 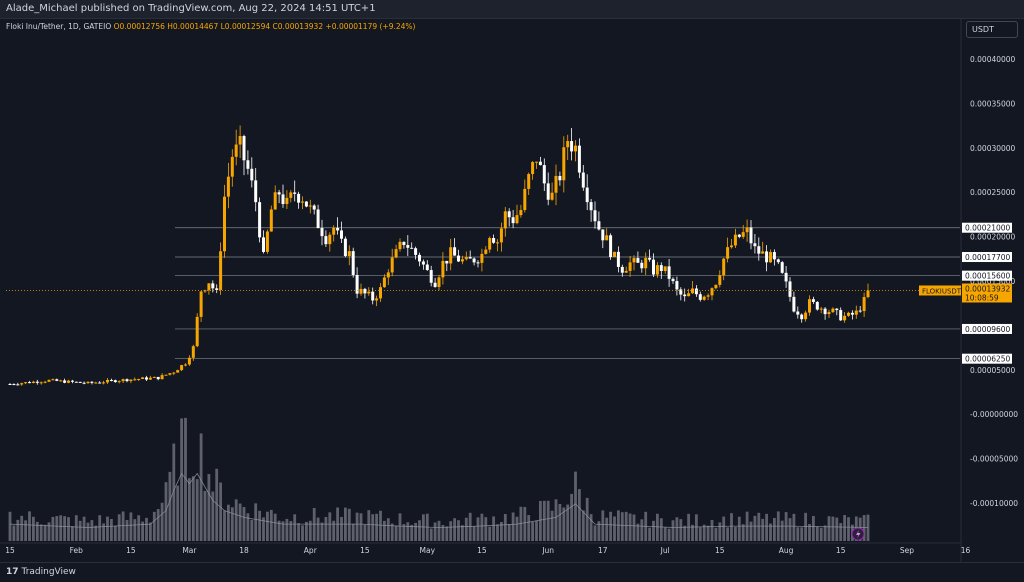 I want to click on x-tick-label-15: Sep, so click(x=907, y=550).